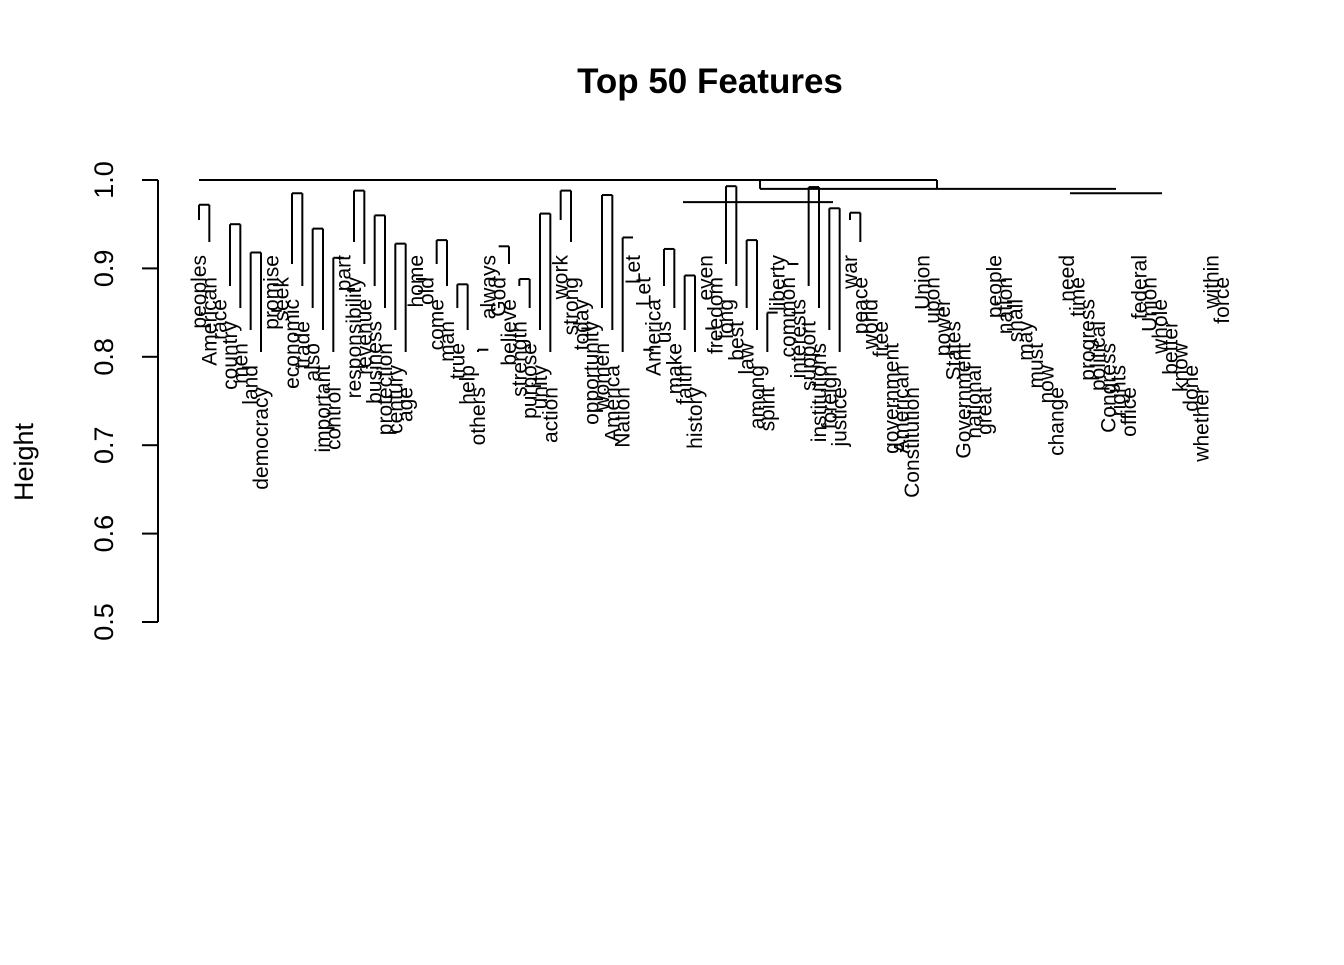  Describe the element at coordinates (1129, 412) in the screenshot. I see `leaf-label: office` at that location.